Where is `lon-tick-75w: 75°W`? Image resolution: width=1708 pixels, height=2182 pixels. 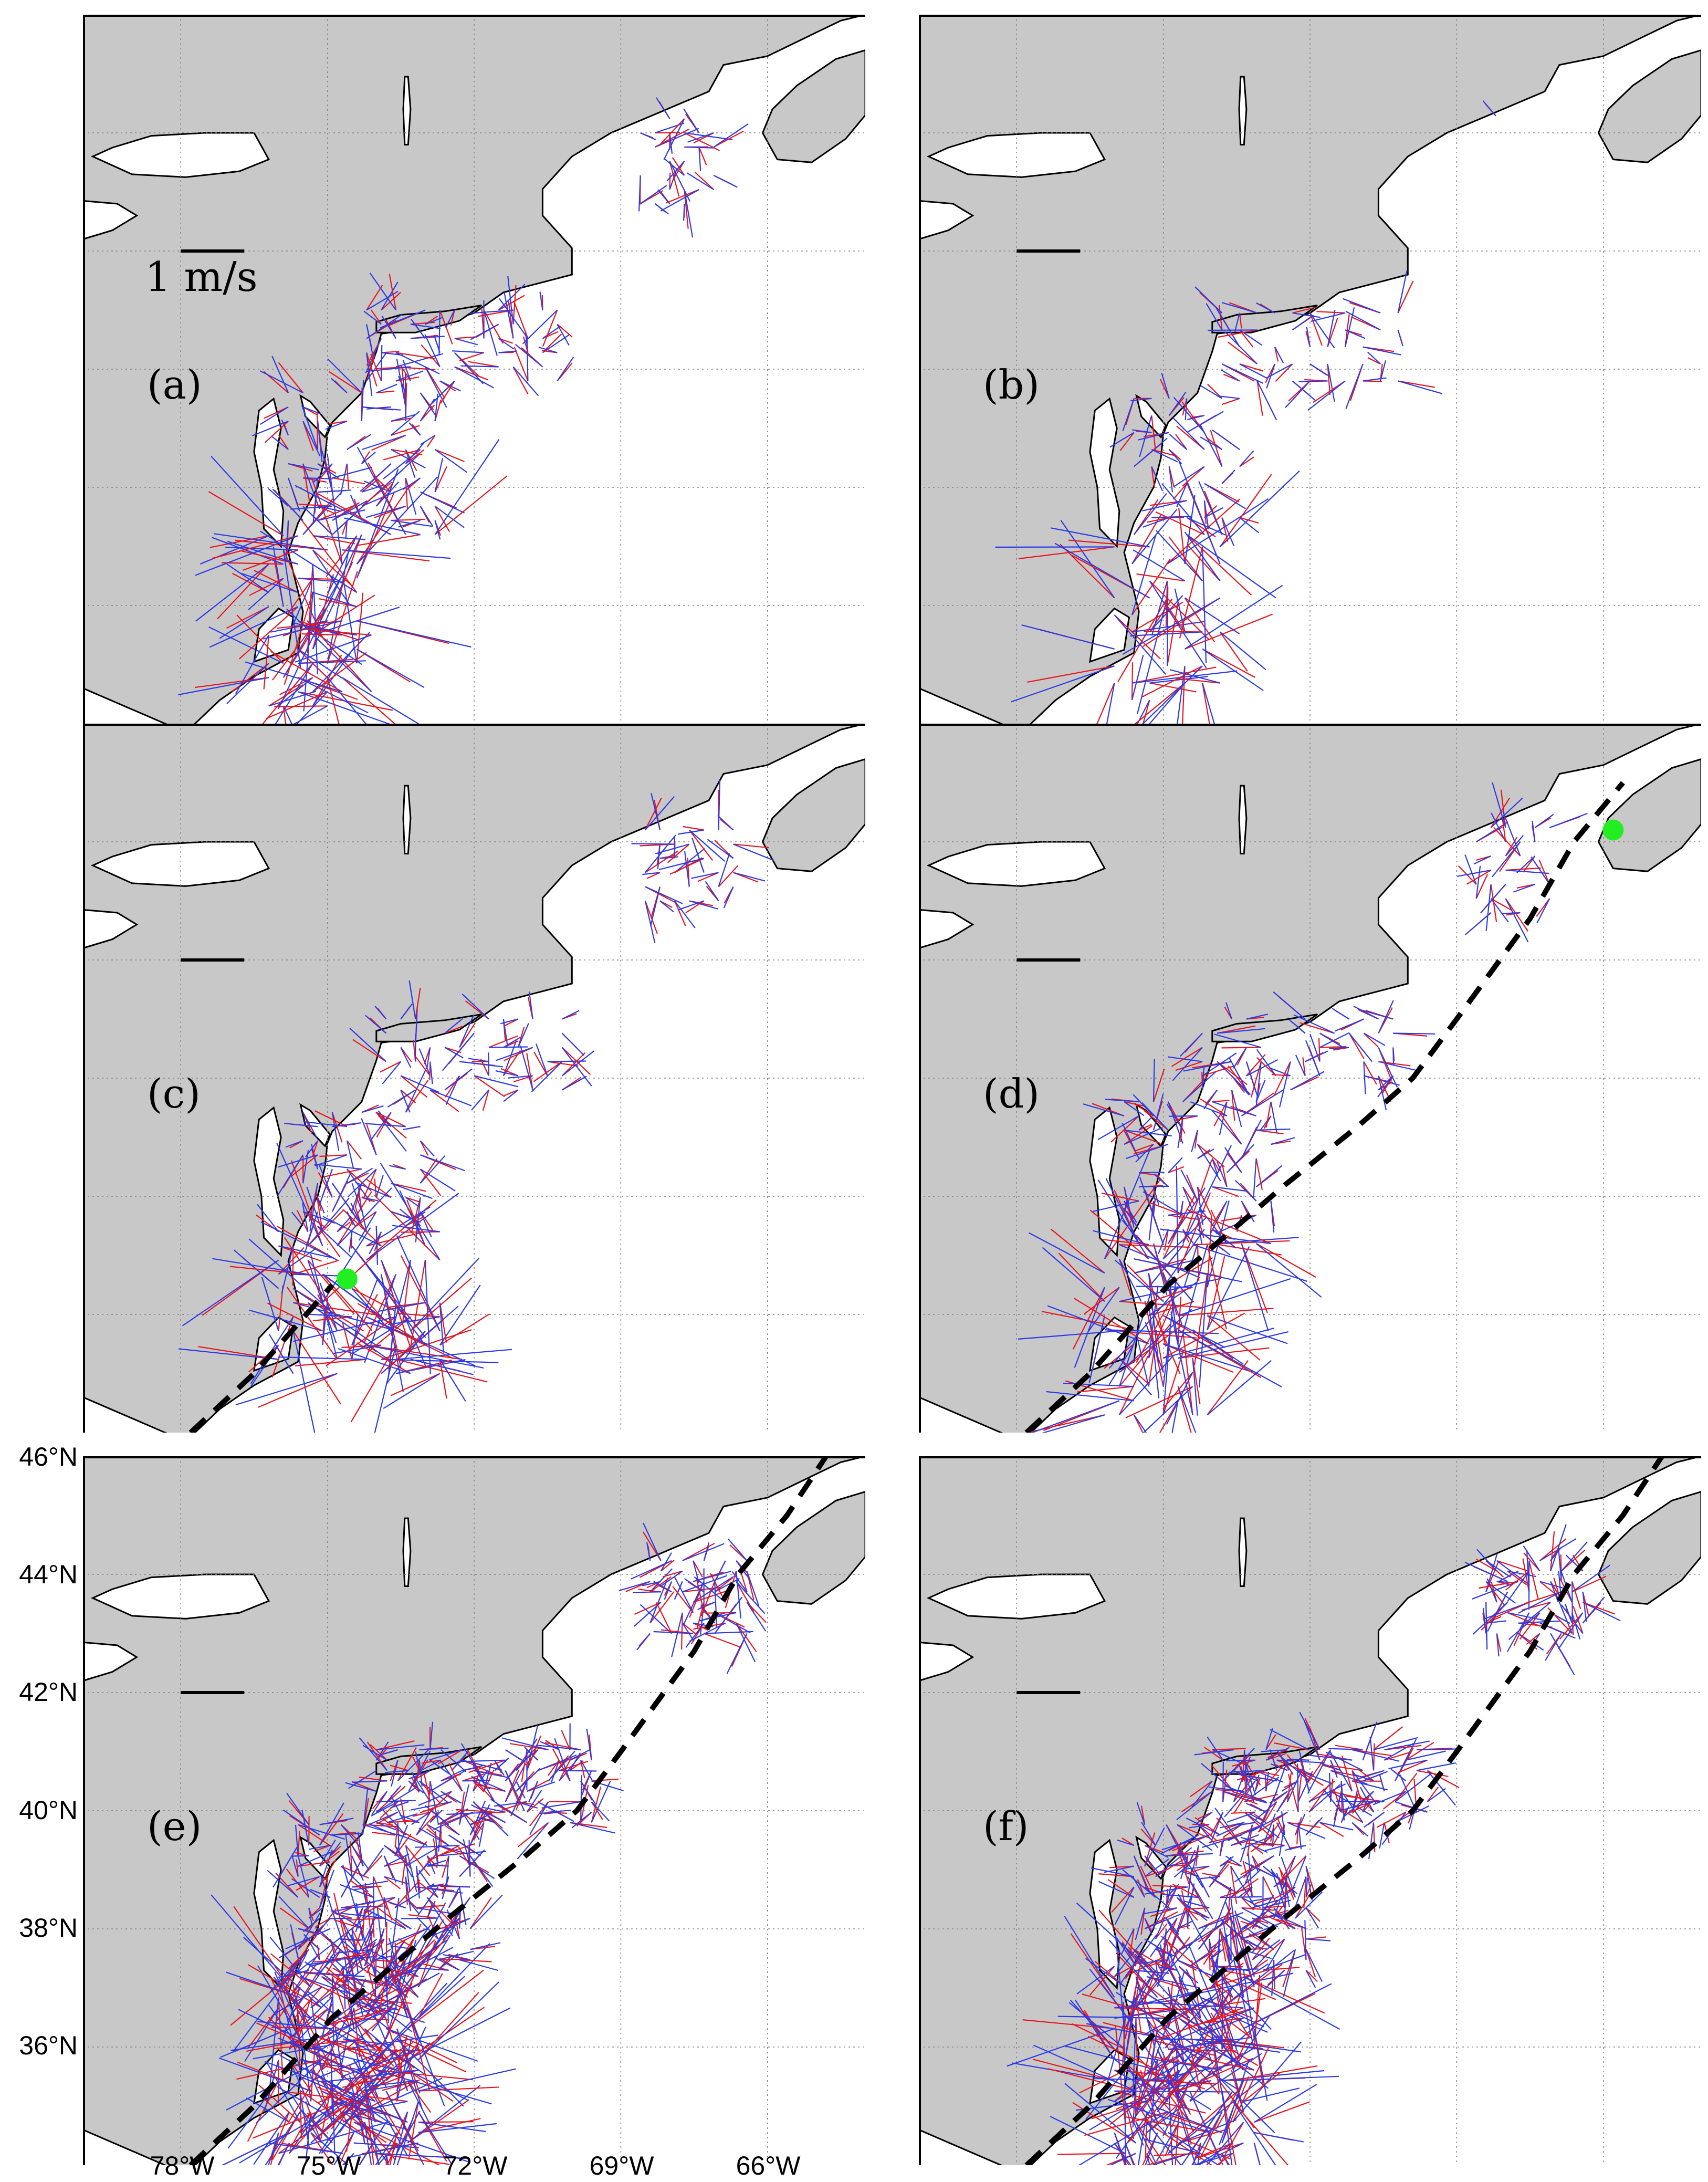
lon-tick-75w: 75°W is located at coordinates (328, 2165).